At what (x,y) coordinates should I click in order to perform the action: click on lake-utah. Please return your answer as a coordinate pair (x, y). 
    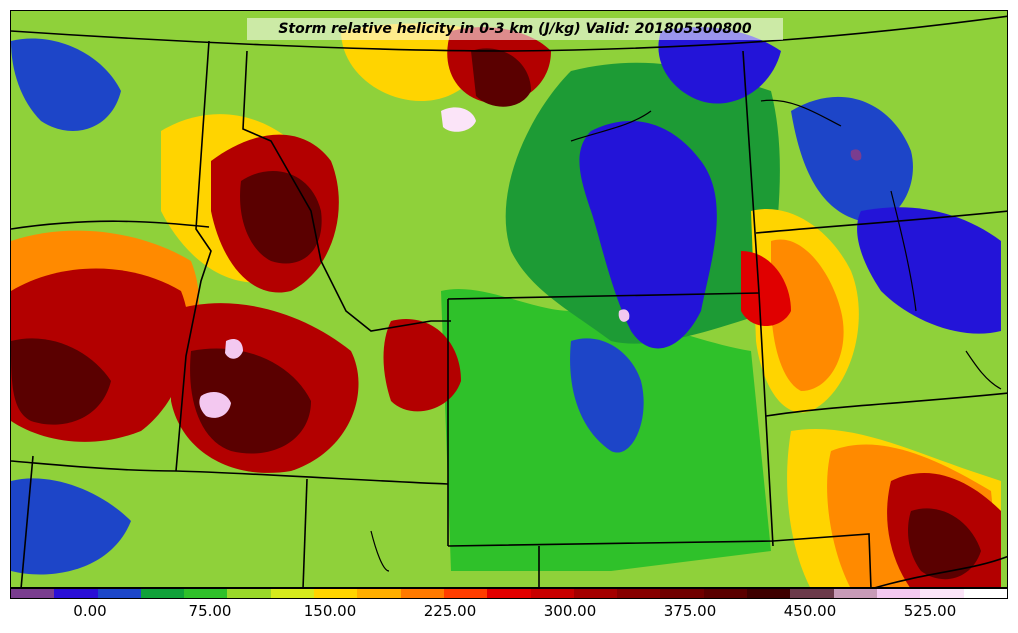
    Looking at the image, I should click on (380, 551).